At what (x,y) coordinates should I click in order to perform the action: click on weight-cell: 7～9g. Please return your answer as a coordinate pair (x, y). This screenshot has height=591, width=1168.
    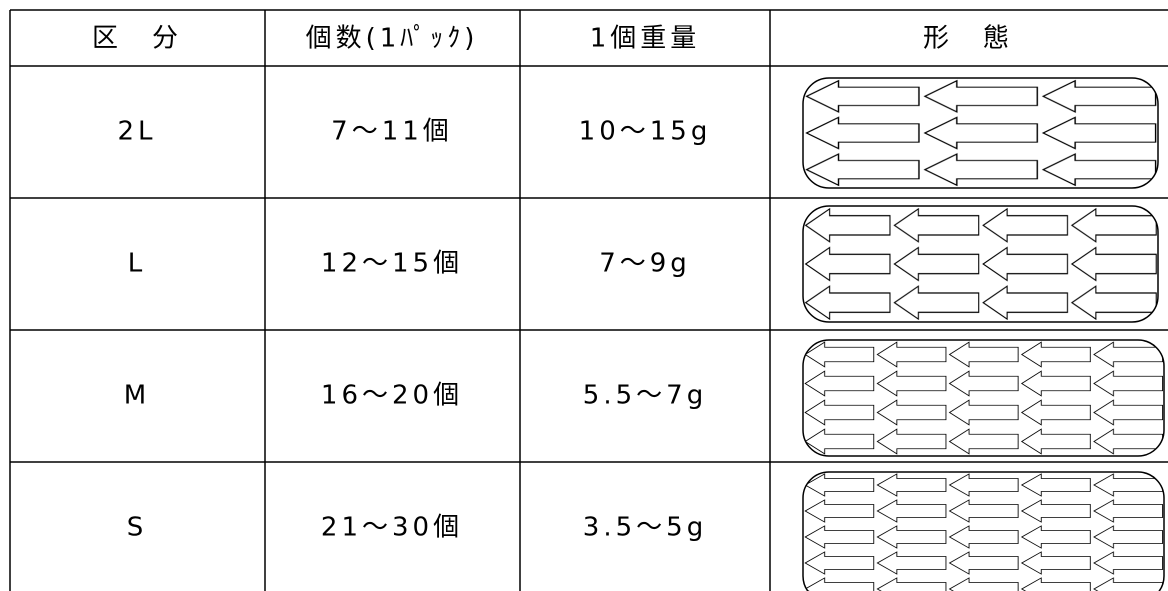
    Looking at the image, I should click on (645, 264).